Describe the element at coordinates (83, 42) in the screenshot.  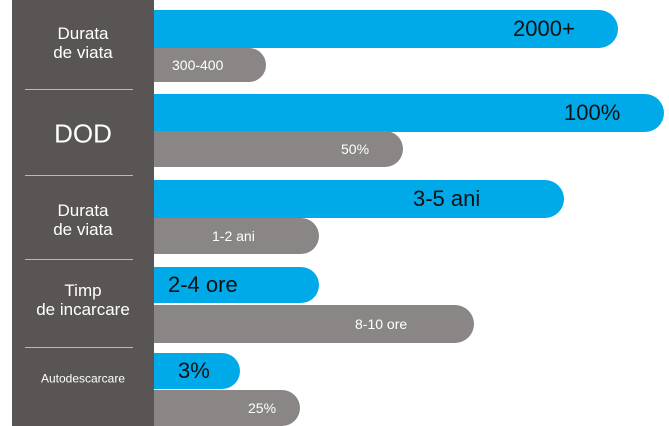
I see `category-label-1: Durata de viata` at that location.